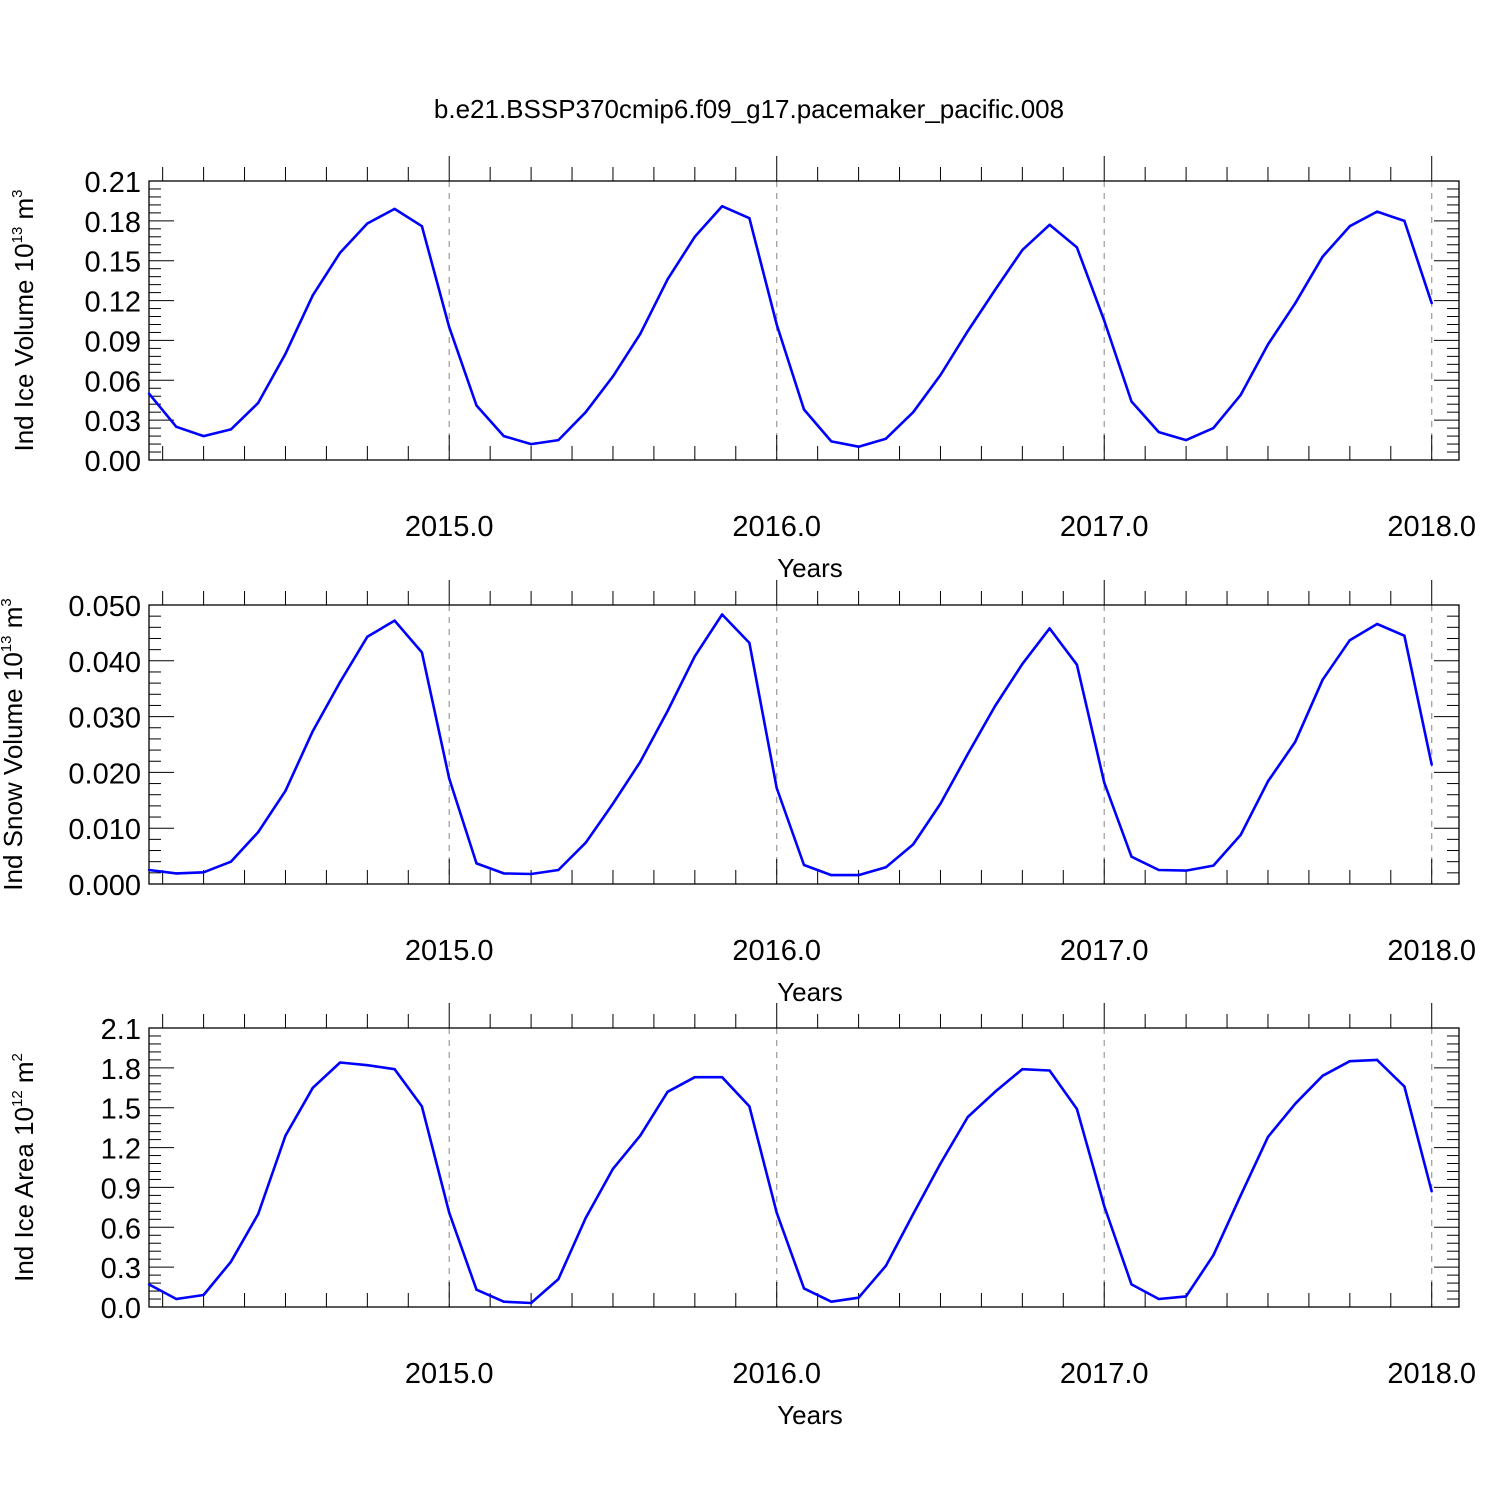 This screenshot has height=1500, width=1500. Describe the element at coordinates (113, 462) in the screenshot. I see `ice-volume-ytick-label-0: 0.00` at that location.